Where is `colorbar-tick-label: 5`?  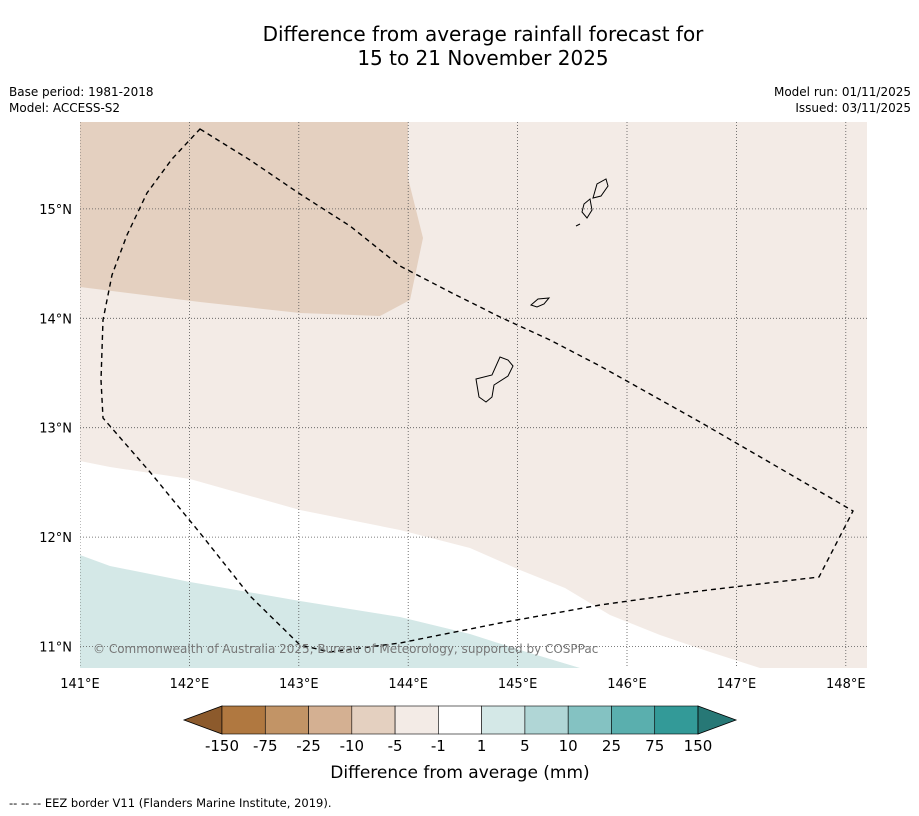 colorbar-tick-label: 5 is located at coordinates (525, 746).